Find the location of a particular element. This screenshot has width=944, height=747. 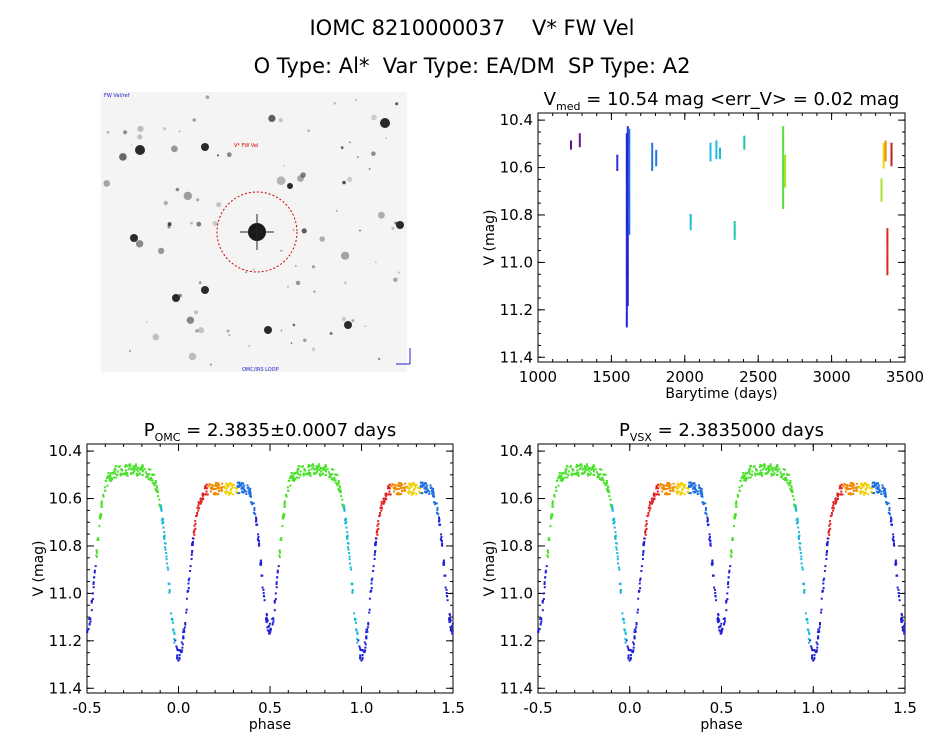

plot-frame is located at coordinates (721, 568).